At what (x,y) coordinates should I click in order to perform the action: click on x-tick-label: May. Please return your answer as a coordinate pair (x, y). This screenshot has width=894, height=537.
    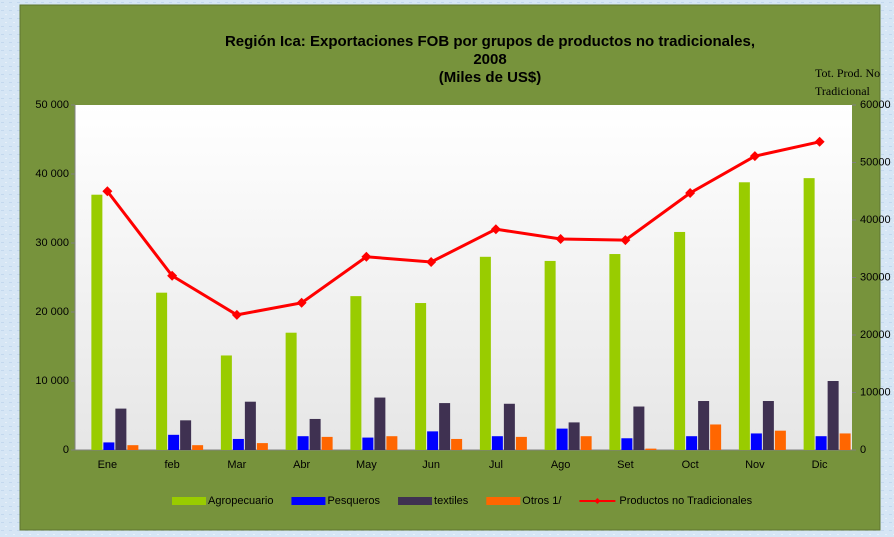
    Looking at the image, I should click on (366, 465).